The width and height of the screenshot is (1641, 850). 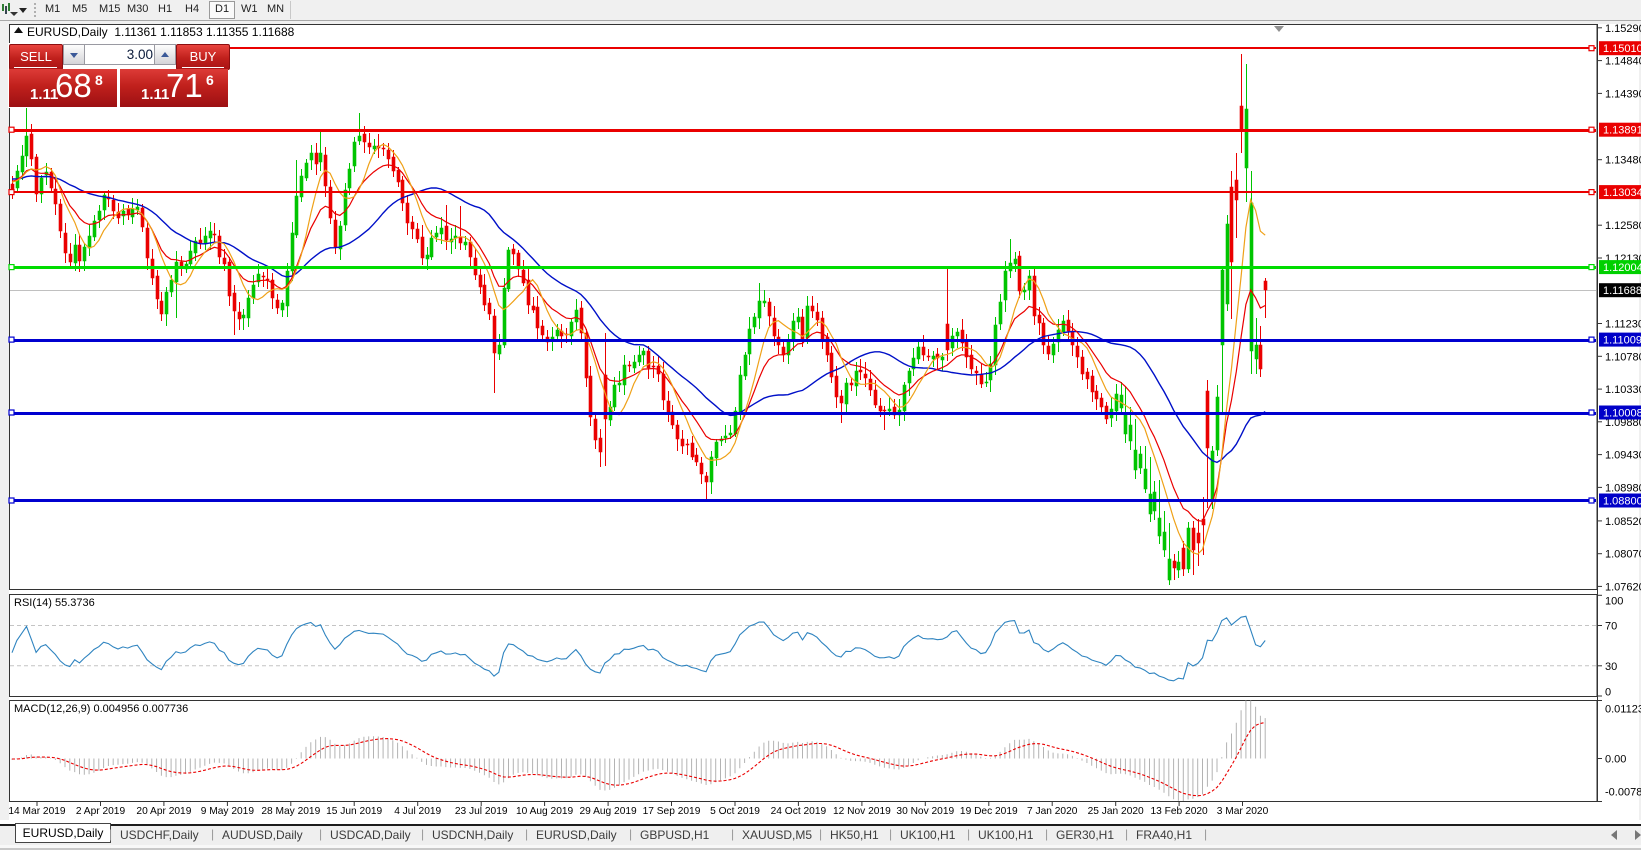 What do you see at coordinates (1611, 627) in the screenshot?
I see `svg-text: 70` at bounding box center [1611, 627].